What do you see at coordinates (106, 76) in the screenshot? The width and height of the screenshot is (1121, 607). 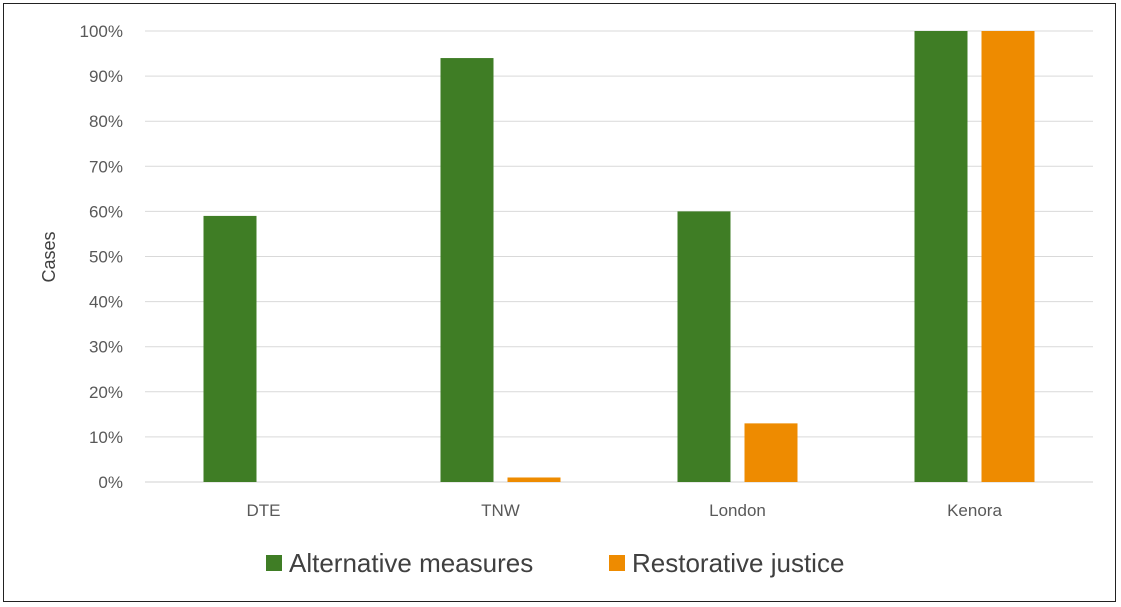 I see `y-tick-label: 90%` at bounding box center [106, 76].